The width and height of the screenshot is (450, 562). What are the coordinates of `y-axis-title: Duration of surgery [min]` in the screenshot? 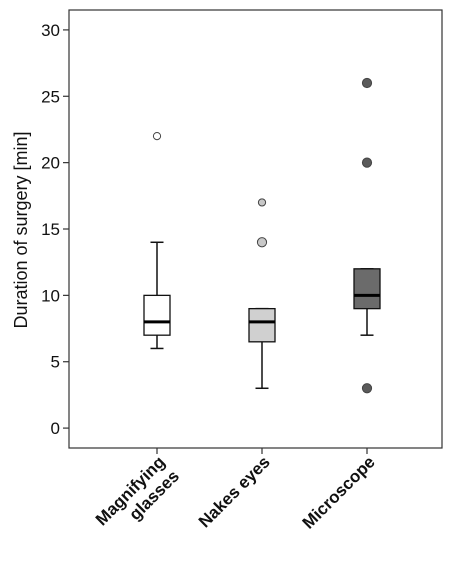 It's located at (21, 229).